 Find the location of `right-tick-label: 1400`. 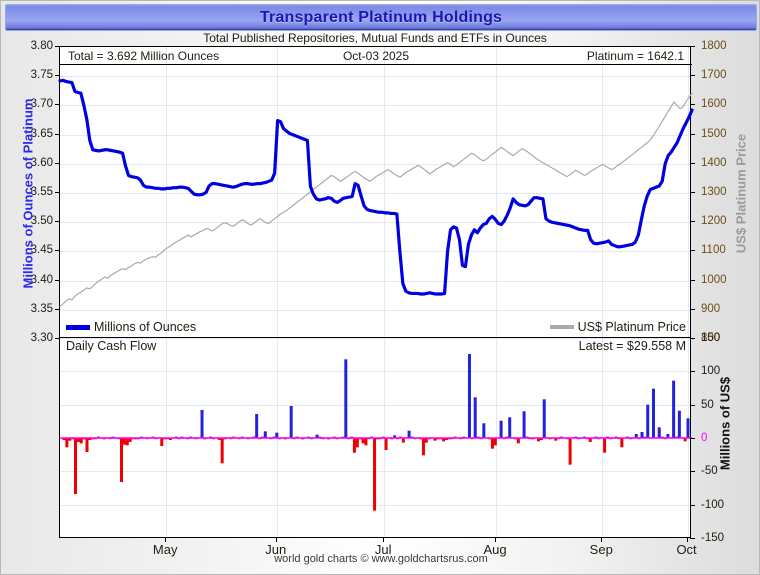

right-tick-label: 1400 is located at coordinates (714, 162).